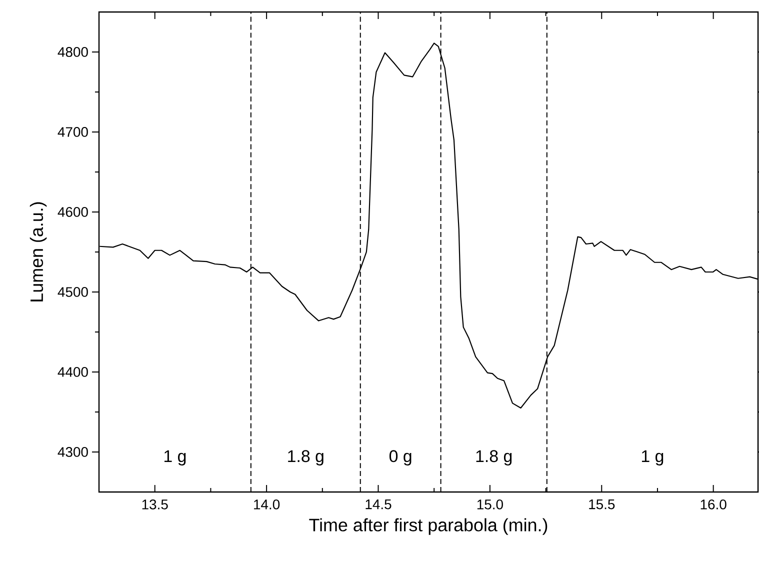 Image resolution: width=759 pixels, height=562 pixels. What do you see at coordinates (155, 504) in the screenshot?
I see `x-tick-label: 13.5` at bounding box center [155, 504].